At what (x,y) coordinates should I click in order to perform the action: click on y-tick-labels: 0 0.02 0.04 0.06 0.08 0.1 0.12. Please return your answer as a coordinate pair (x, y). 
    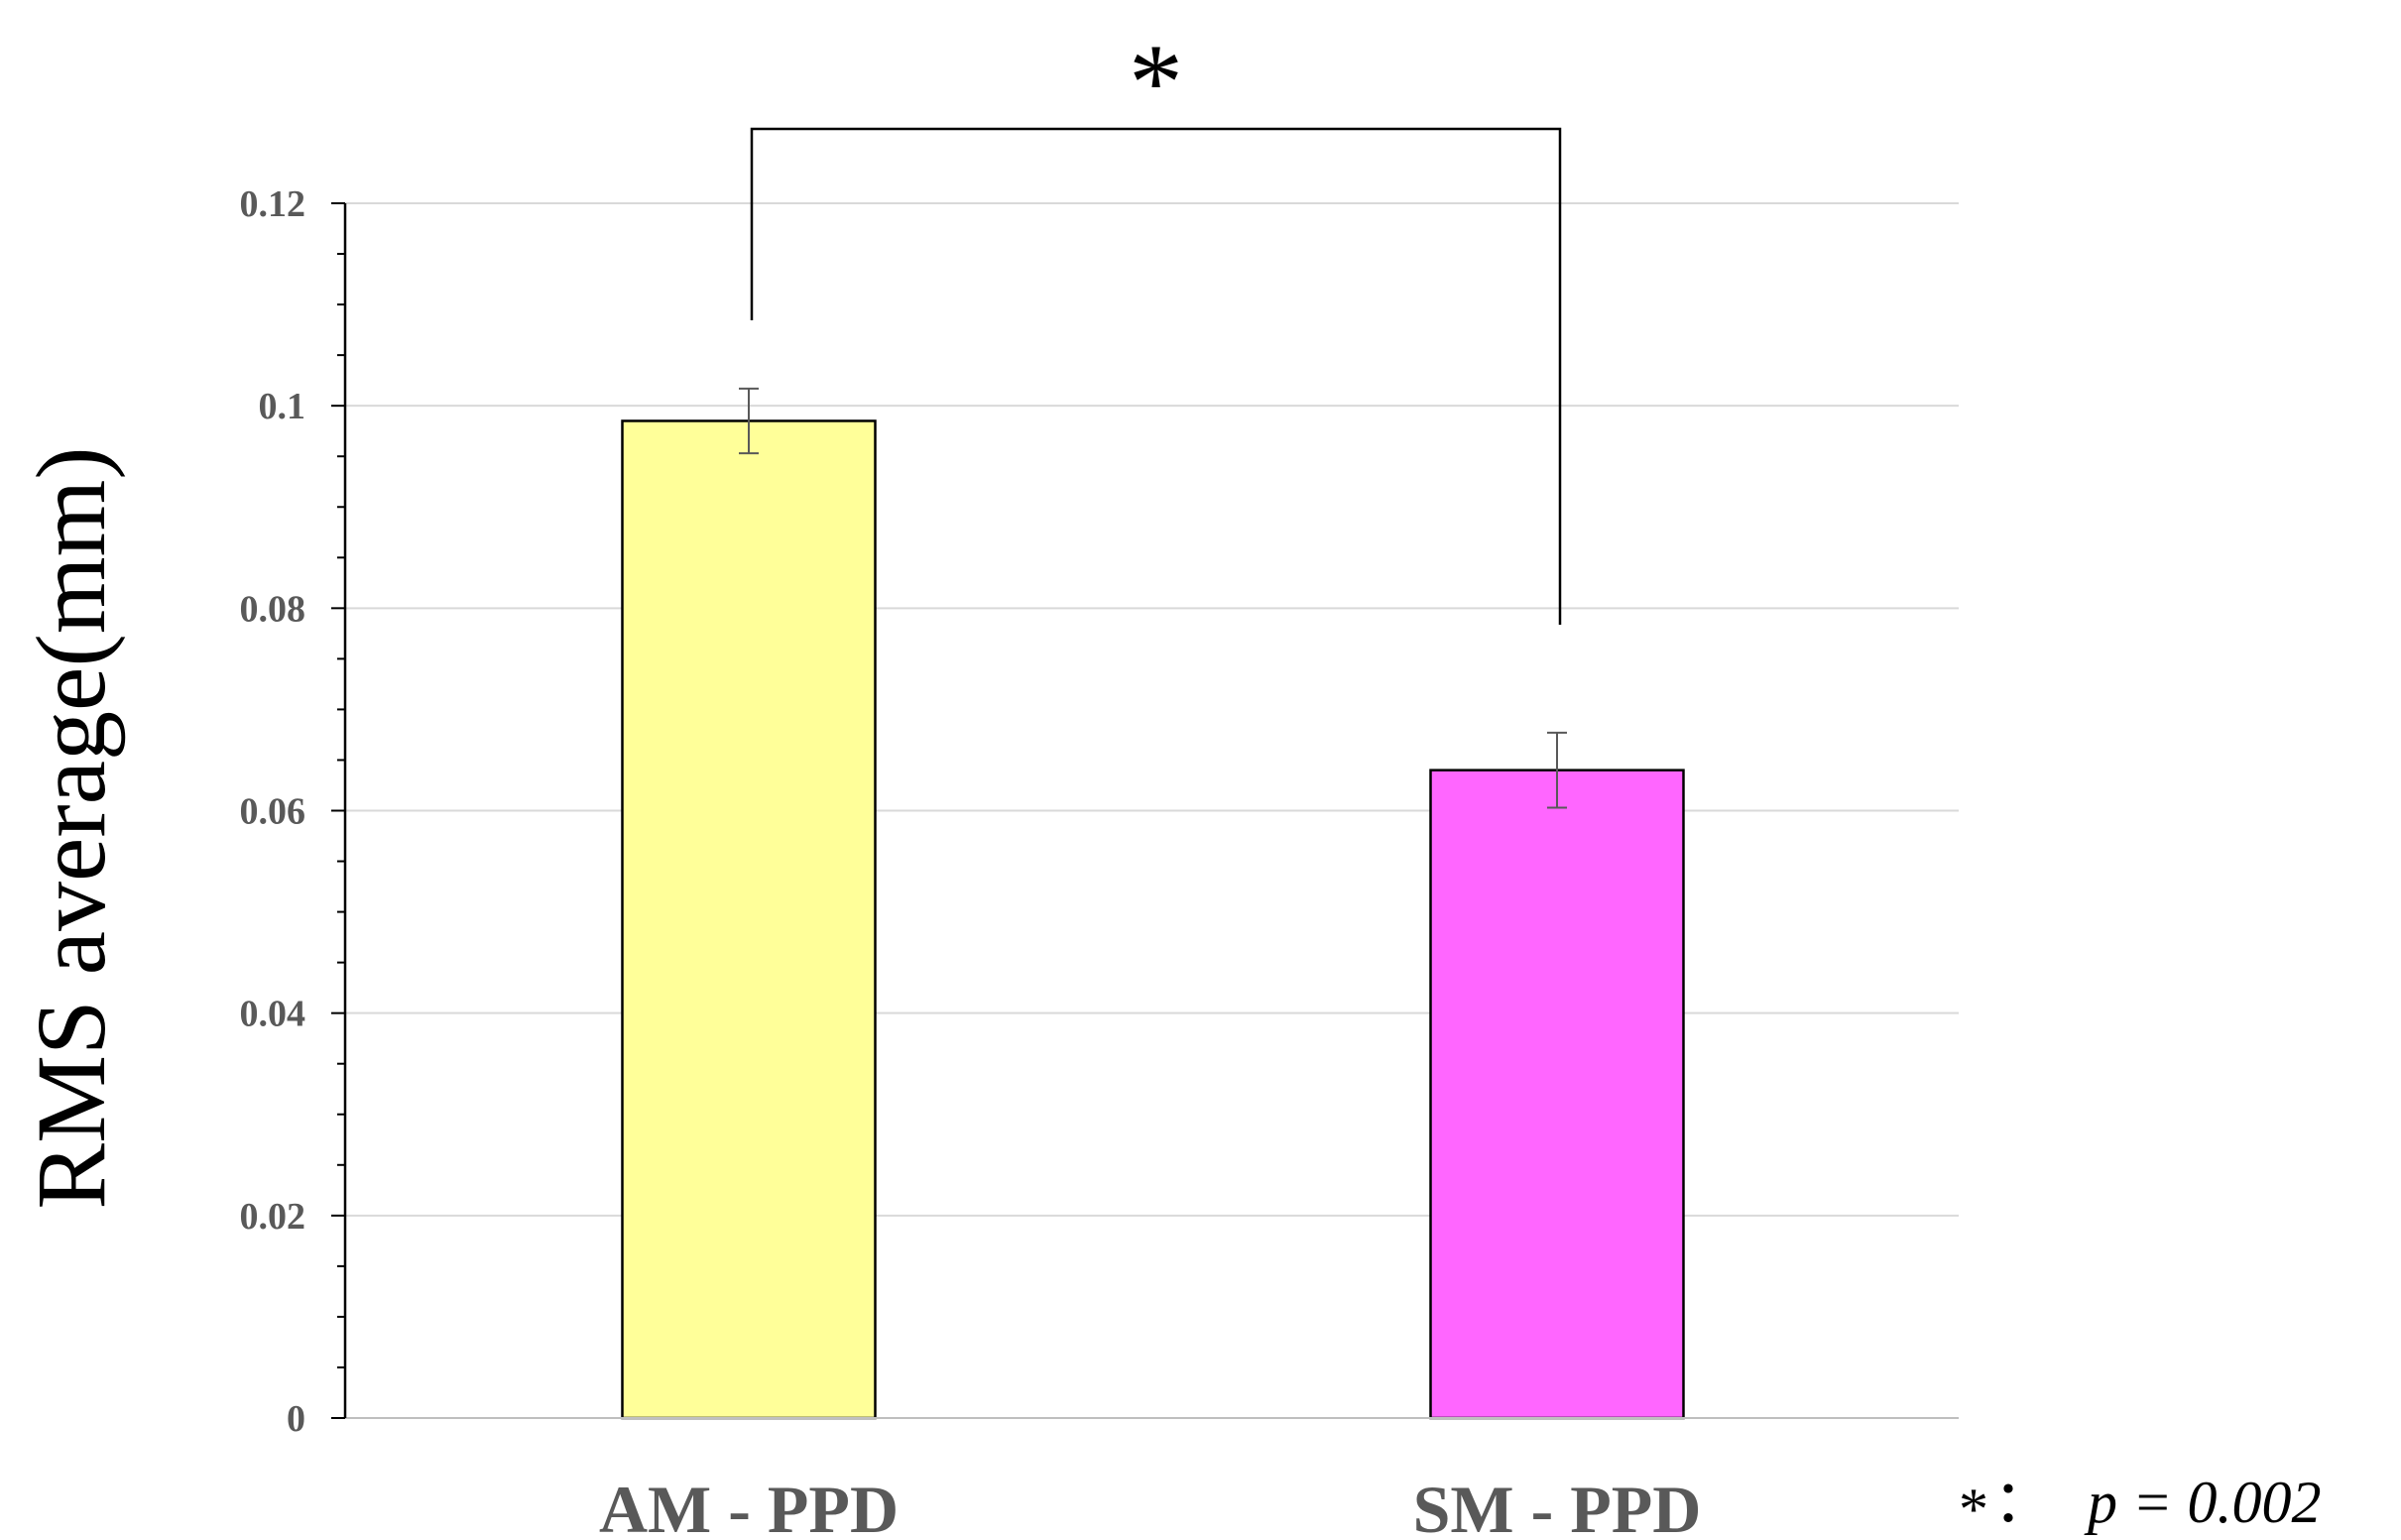
    Looking at the image, I should click on (273, 811).